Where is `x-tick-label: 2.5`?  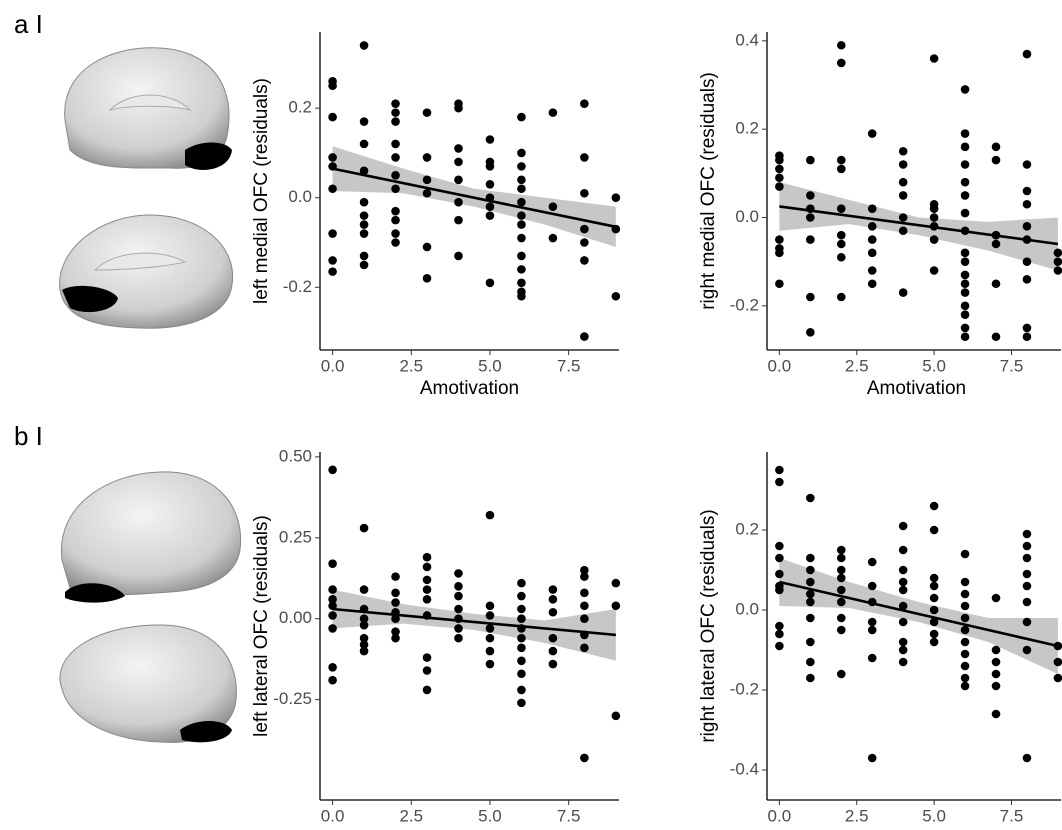 x-tick-label: 2.5 is located at coordinates (857, 365).